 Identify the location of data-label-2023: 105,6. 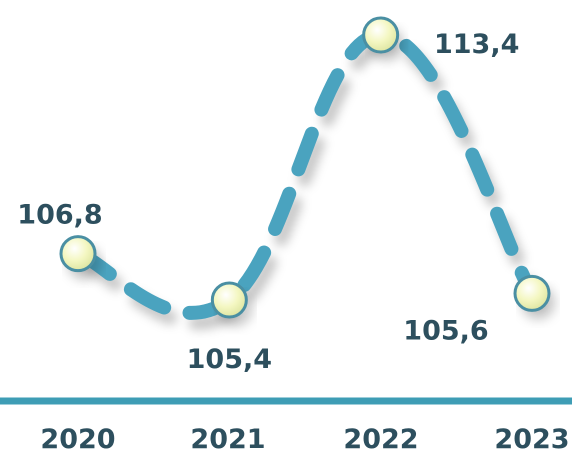
(445, 330).